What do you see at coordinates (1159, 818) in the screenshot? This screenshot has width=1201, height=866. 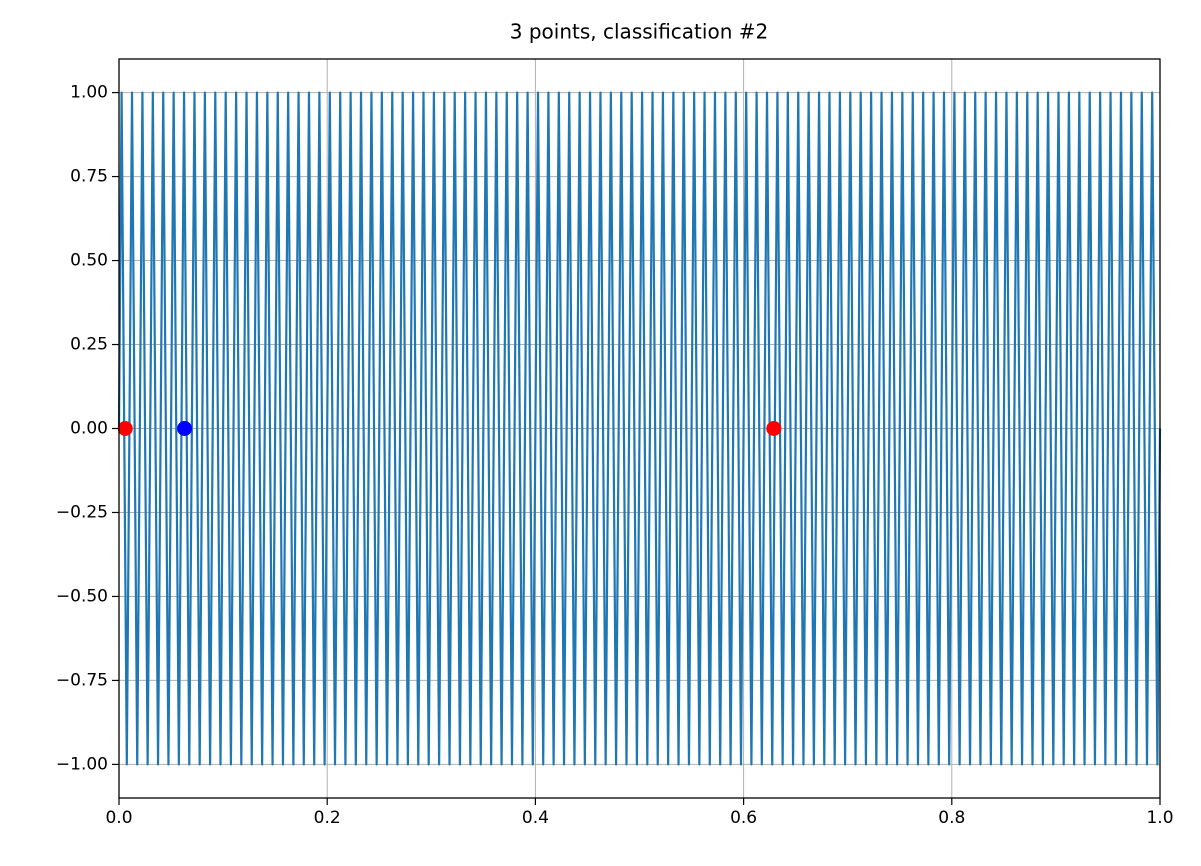 I see `x-tick-label: 1.0` at bounding box center [1159, 818].